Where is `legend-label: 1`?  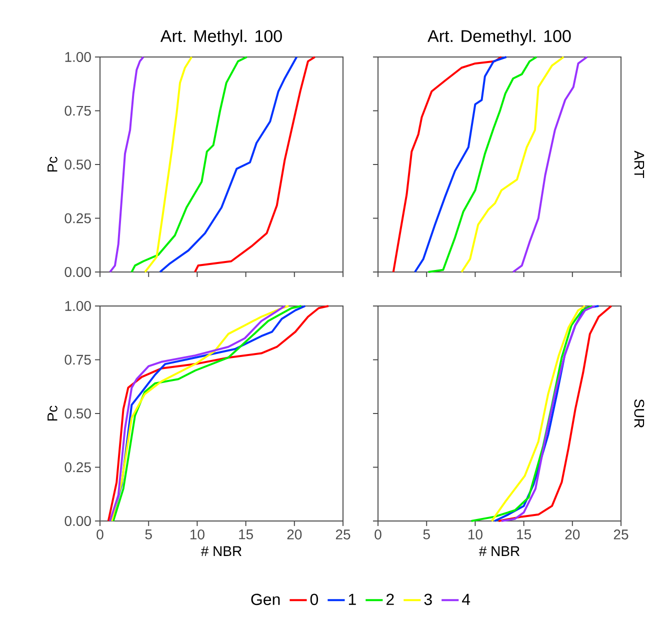
legend-label: 1 is located at coordinates (352, 599).